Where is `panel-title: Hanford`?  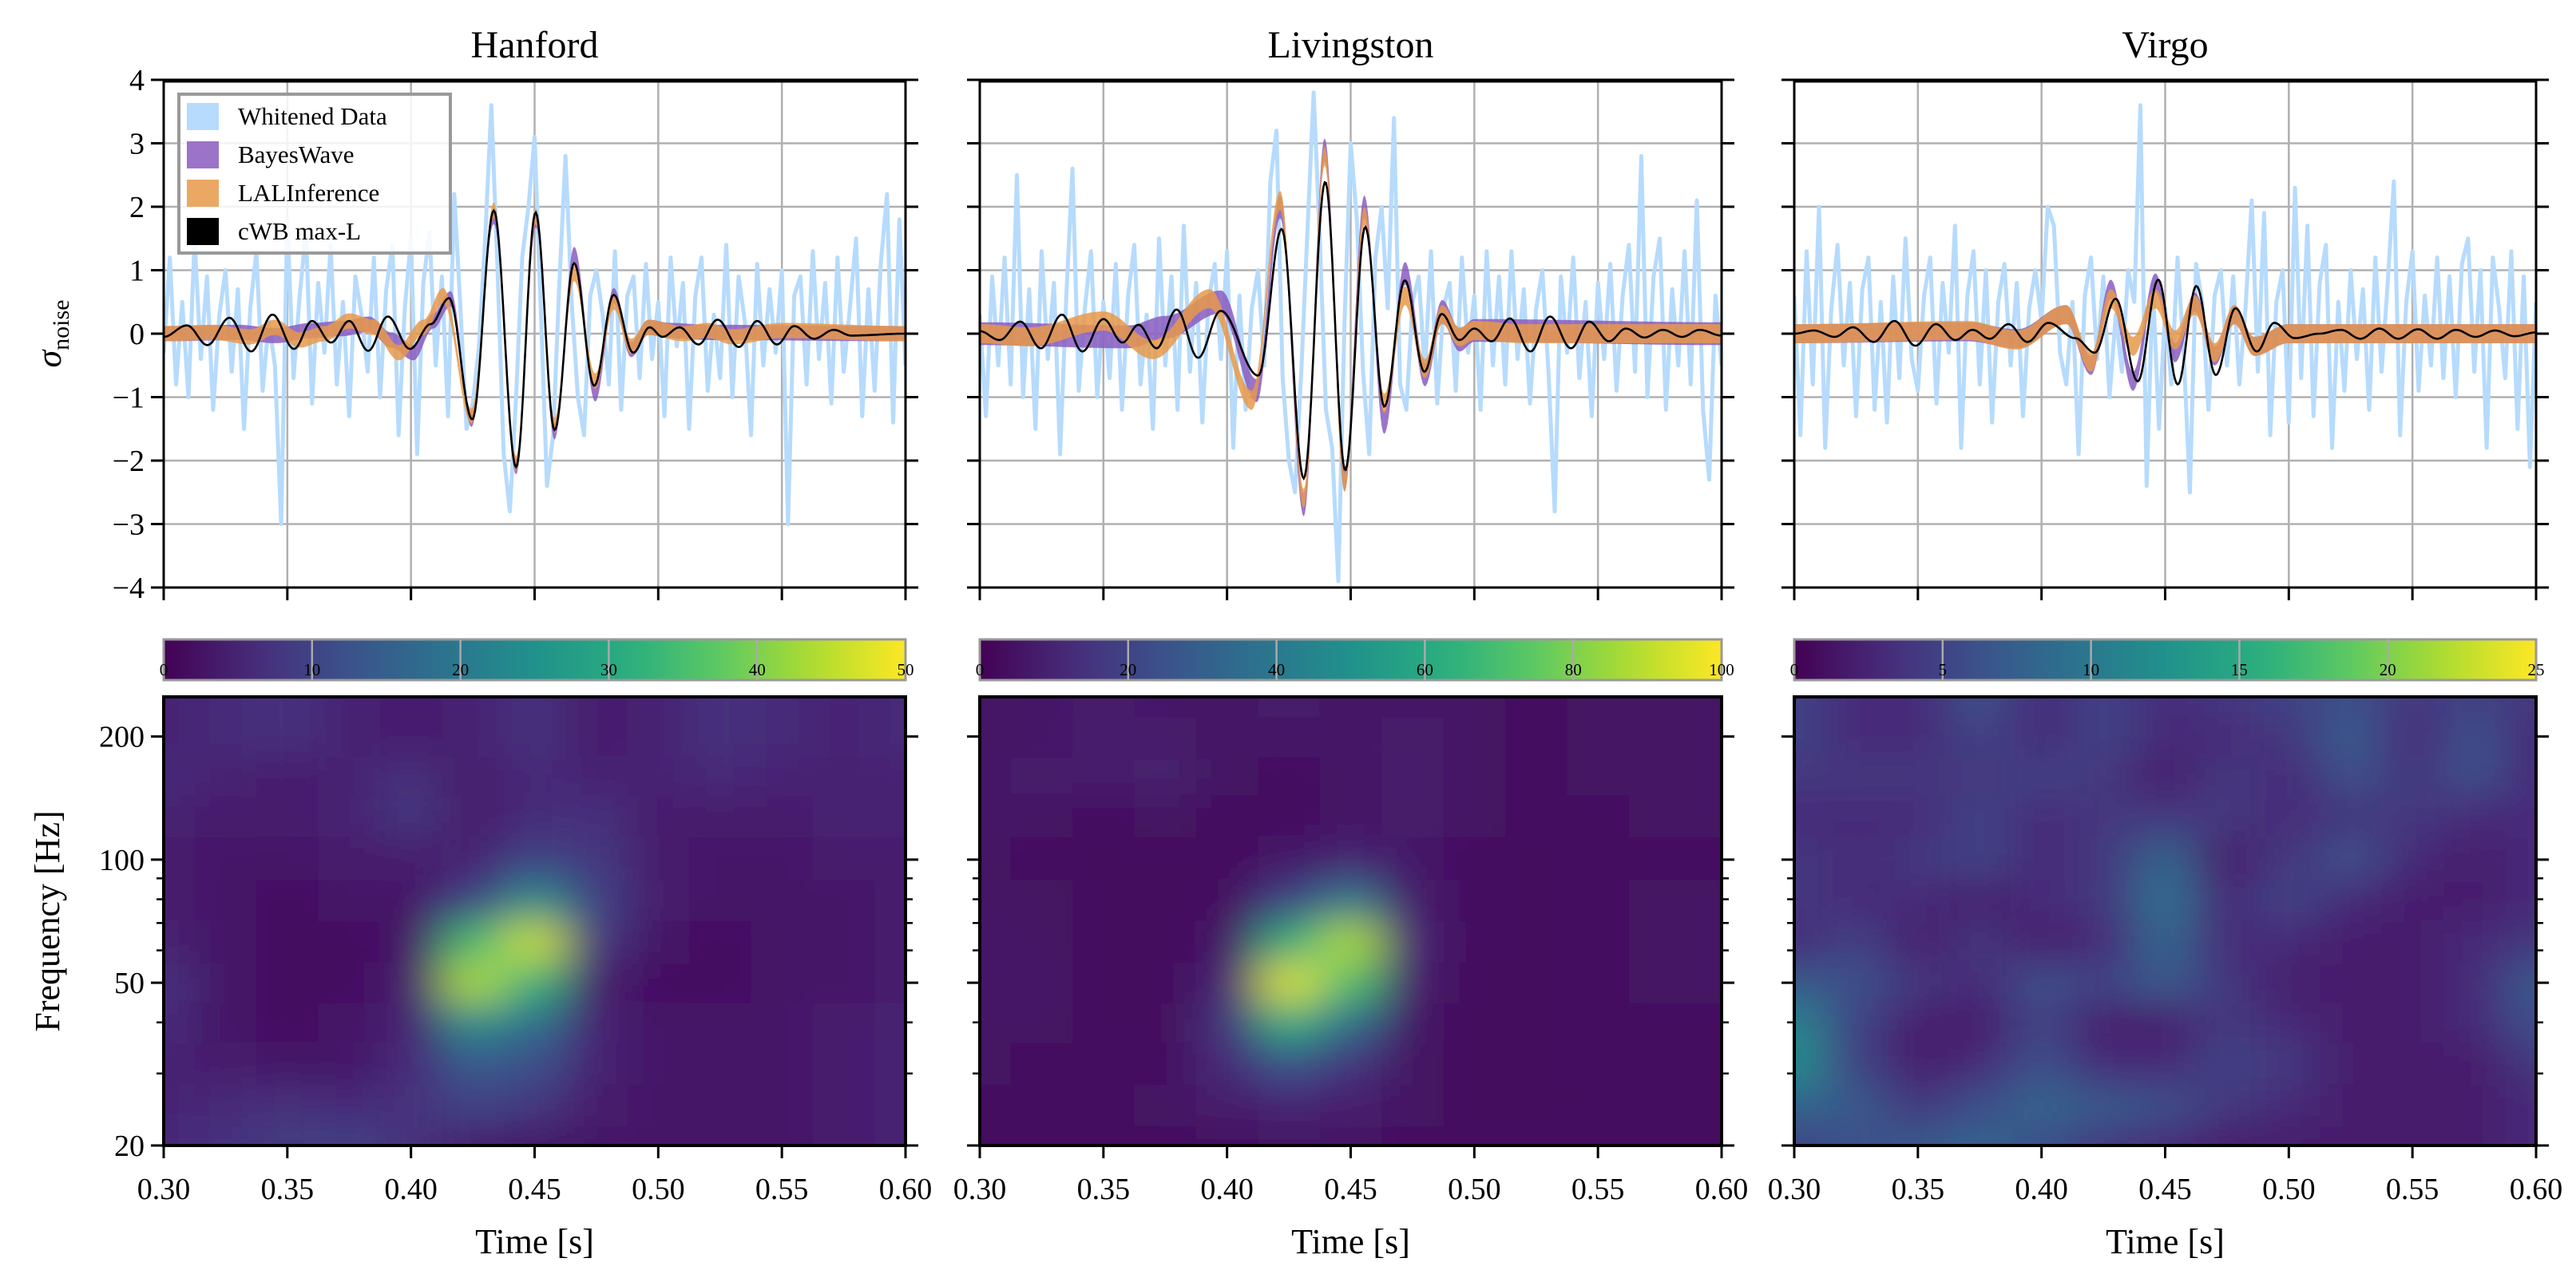
panel-title: Hanford is located at coordinates (535, 45).